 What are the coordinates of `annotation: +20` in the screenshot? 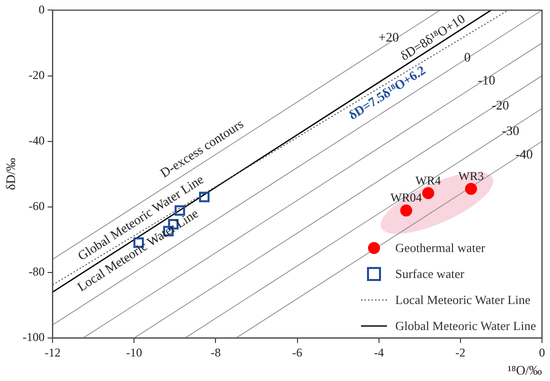 It's located at (388, 36).